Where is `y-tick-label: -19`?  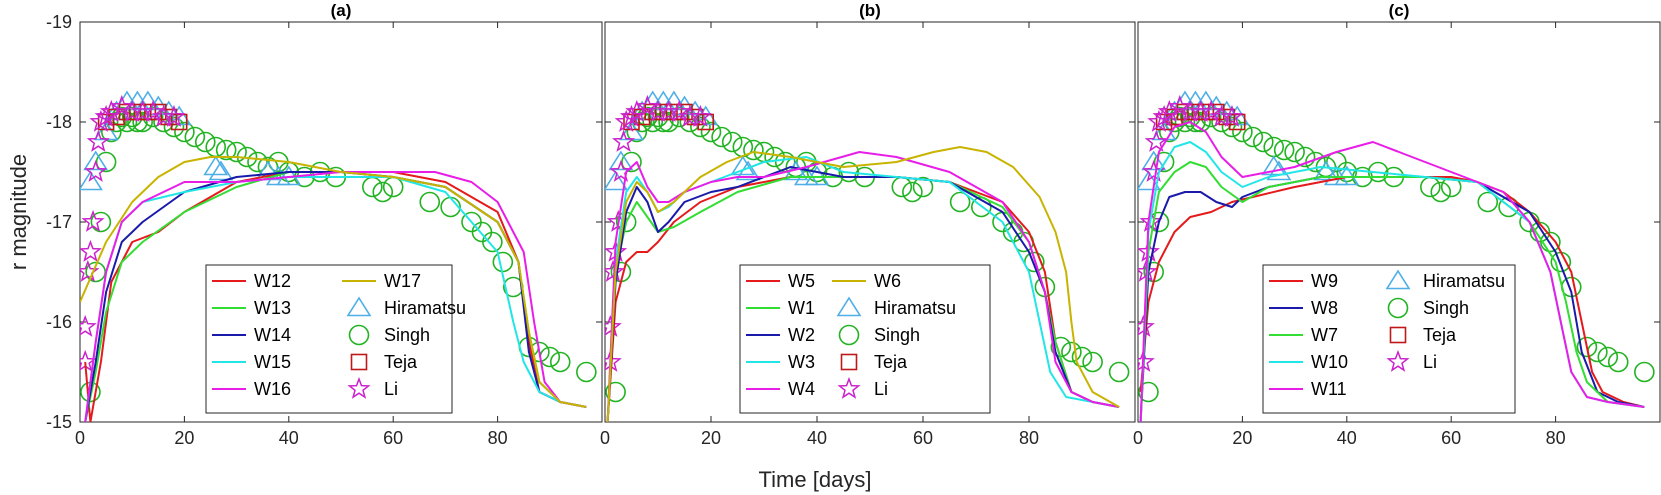
y-tick-label: -19 is located at coordinates (59, 22).